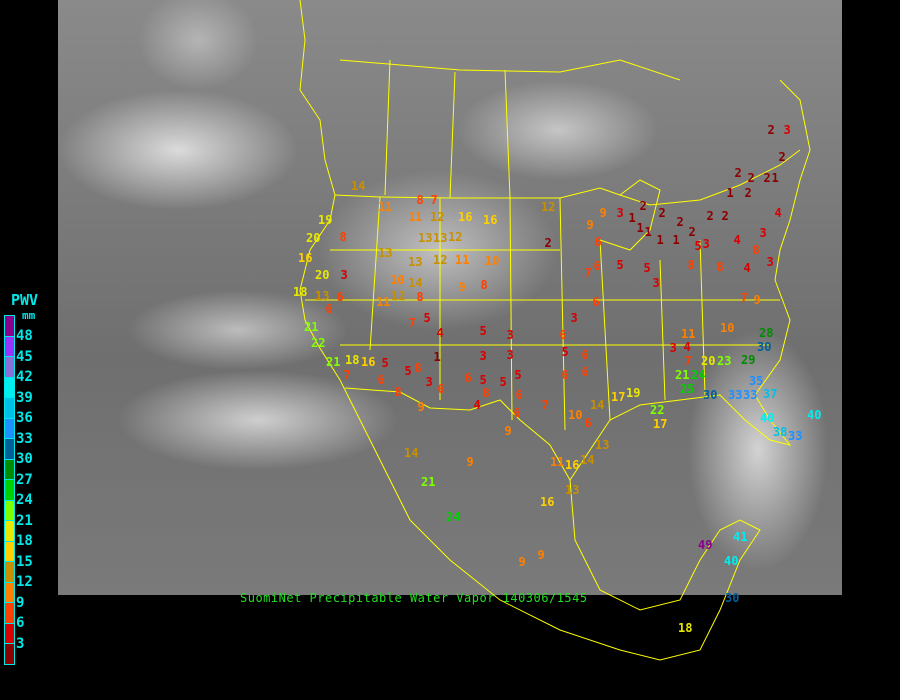 This screenshot has height=700, width=900. I want to click on station-value: 35, so click(756, 381).